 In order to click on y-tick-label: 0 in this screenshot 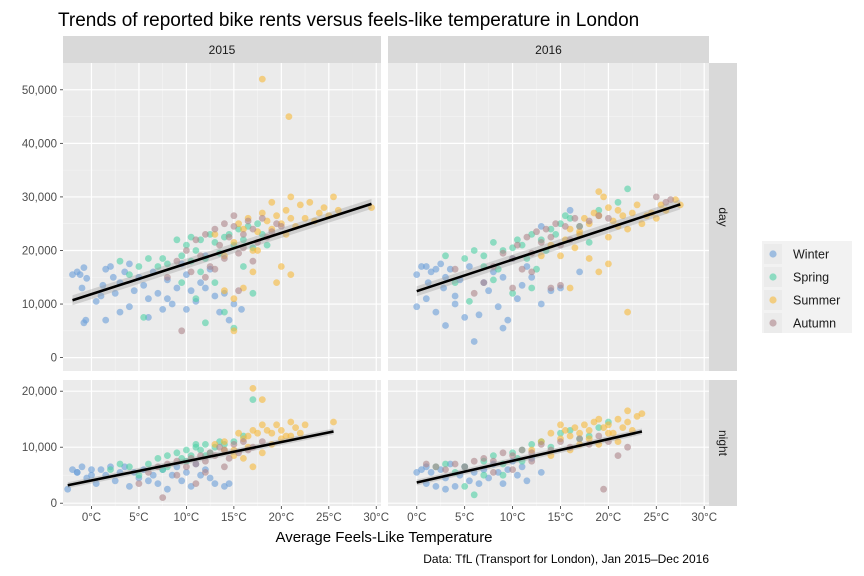, I will do `click(54, 504)`.